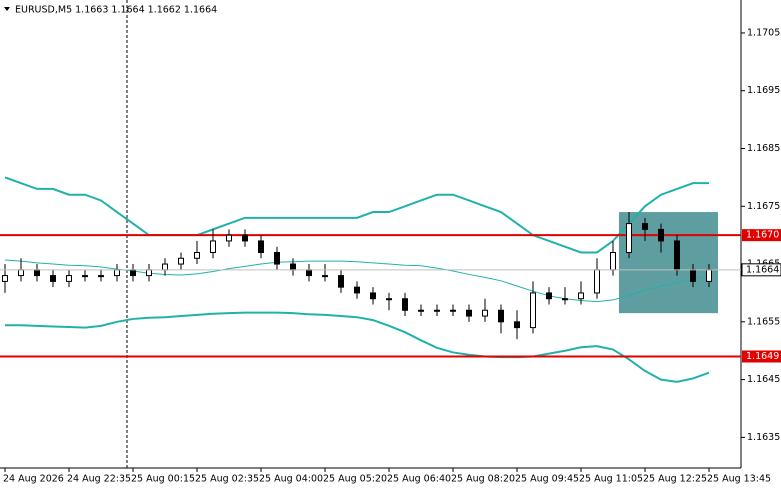 Image resolution: width=781 pixels, height=489 pixels. I want to click on price-label: 1.1649, so click(762, 356).